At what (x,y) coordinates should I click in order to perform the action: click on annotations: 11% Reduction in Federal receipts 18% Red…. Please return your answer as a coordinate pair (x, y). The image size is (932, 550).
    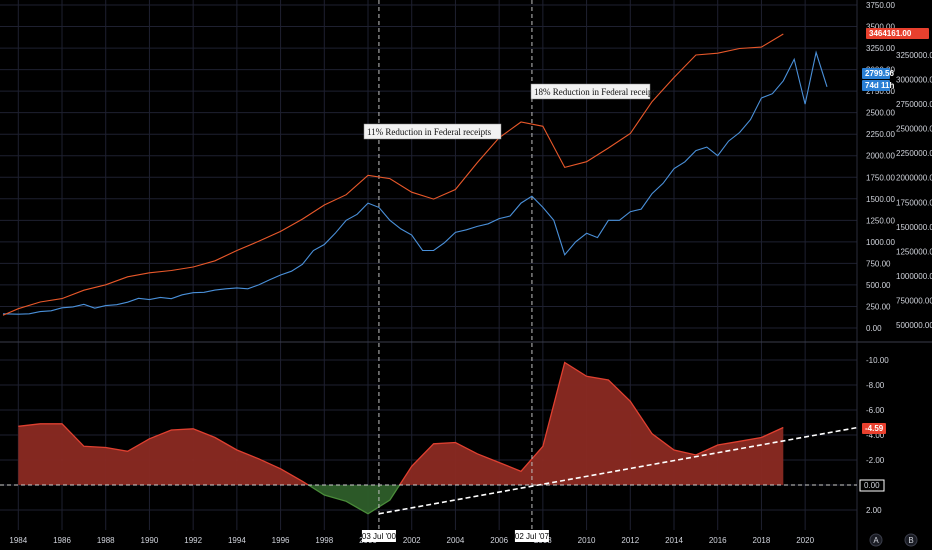
    Looking at the image, I should click on (511, 111).